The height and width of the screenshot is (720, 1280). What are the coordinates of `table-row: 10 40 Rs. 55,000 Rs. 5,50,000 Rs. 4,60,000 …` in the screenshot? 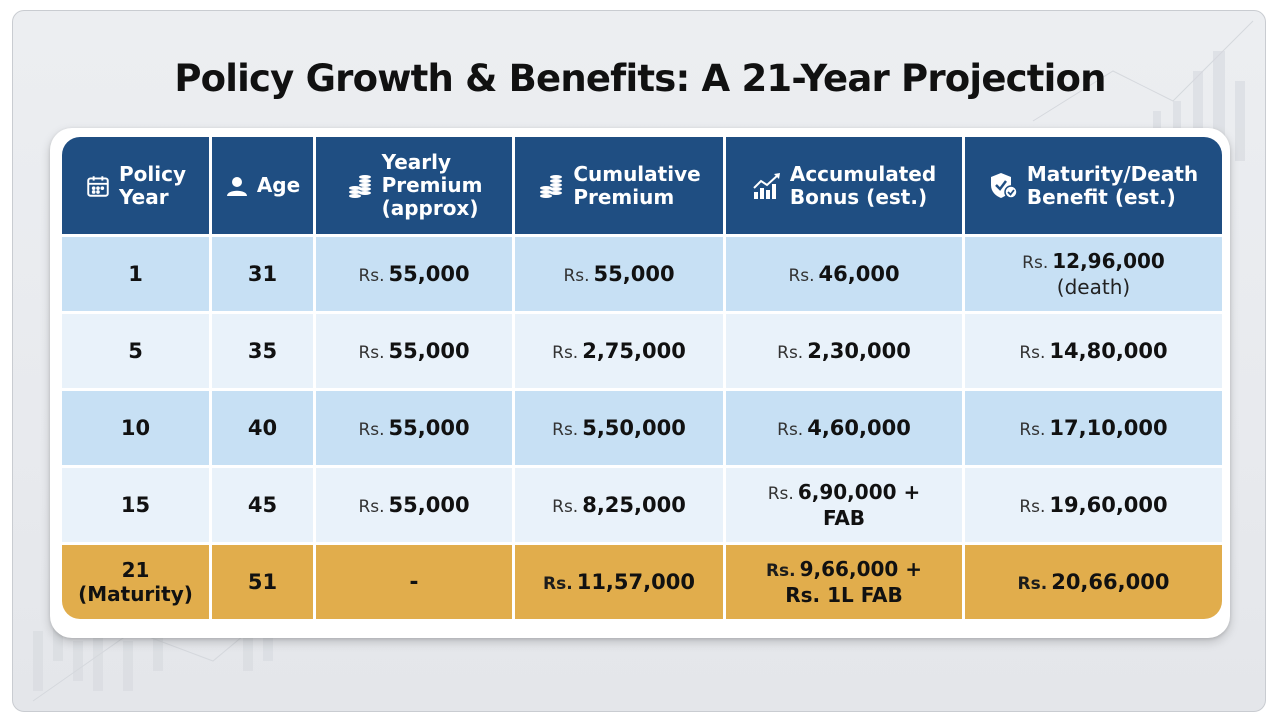 It's located at (642, 426).